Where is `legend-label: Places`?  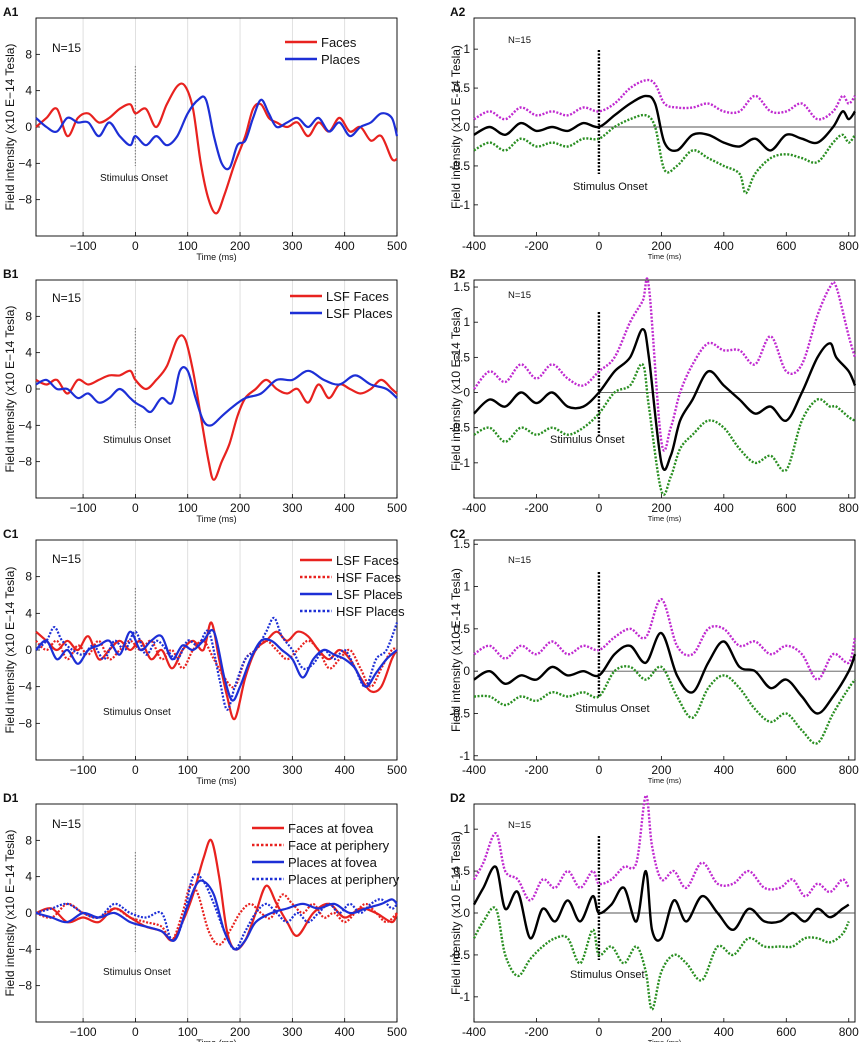
legend-label: Places is located at coordinates (341, 59).